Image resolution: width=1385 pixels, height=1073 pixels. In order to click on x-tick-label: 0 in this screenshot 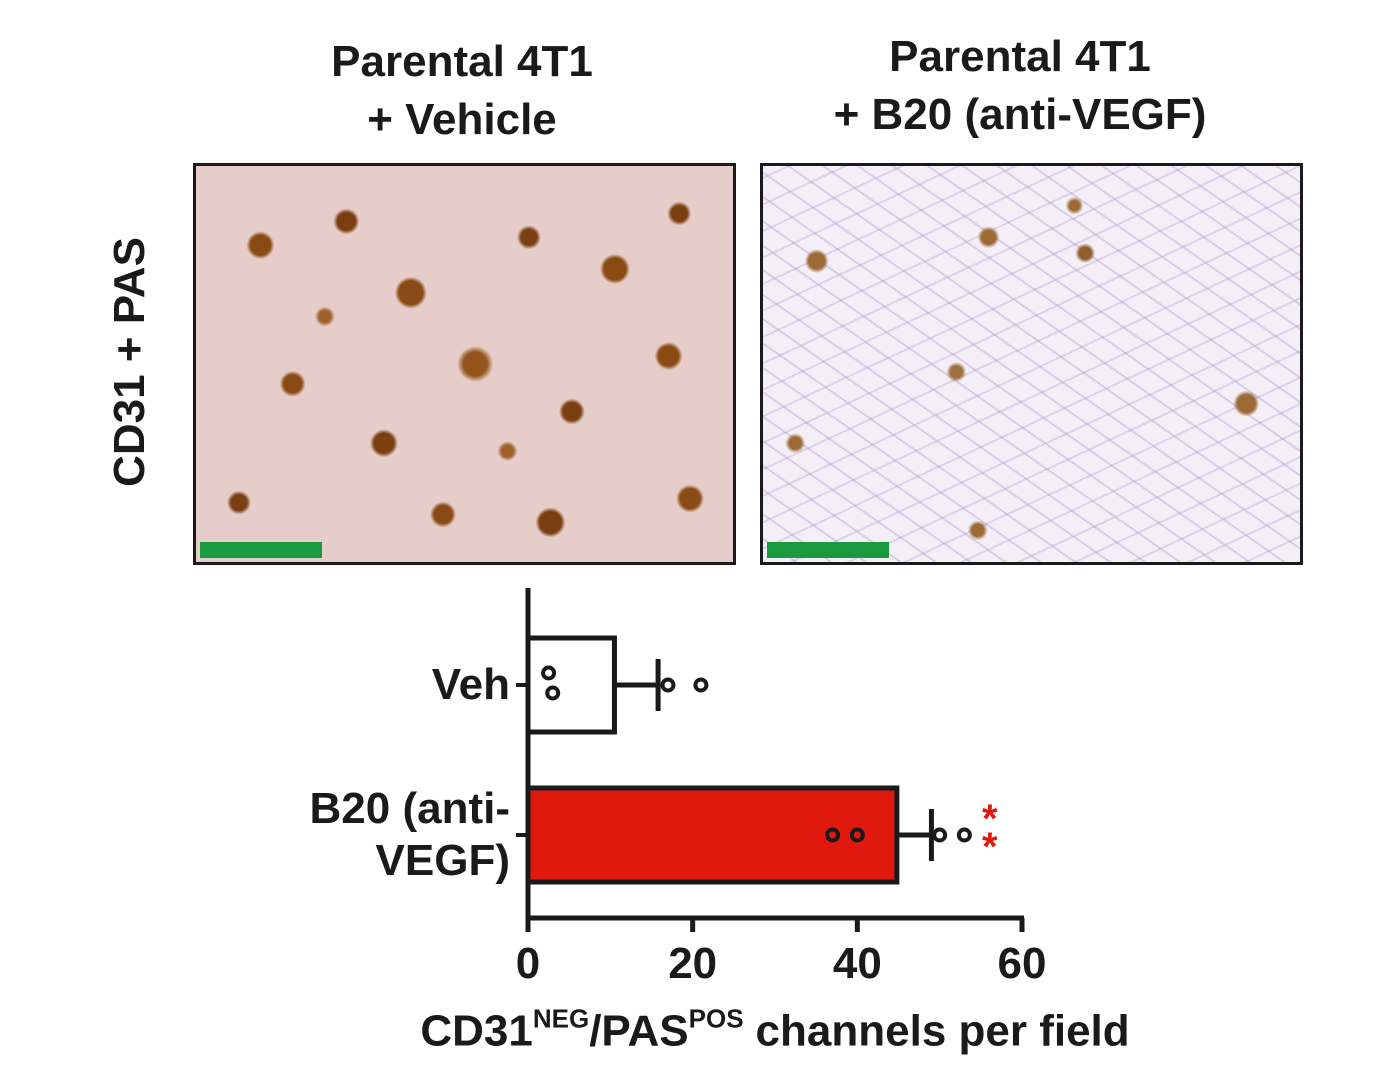, I will do `click(528, 963)`.